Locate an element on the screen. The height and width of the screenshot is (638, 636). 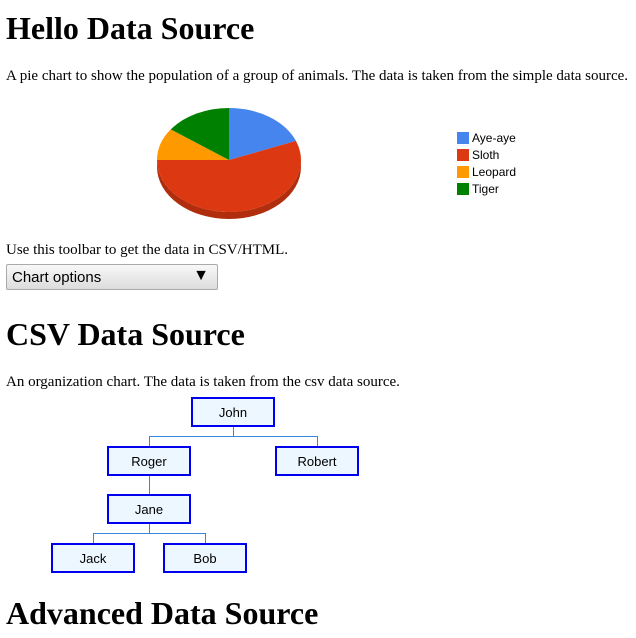
org-node-jack: Jack is located at coordinates (93, 558).